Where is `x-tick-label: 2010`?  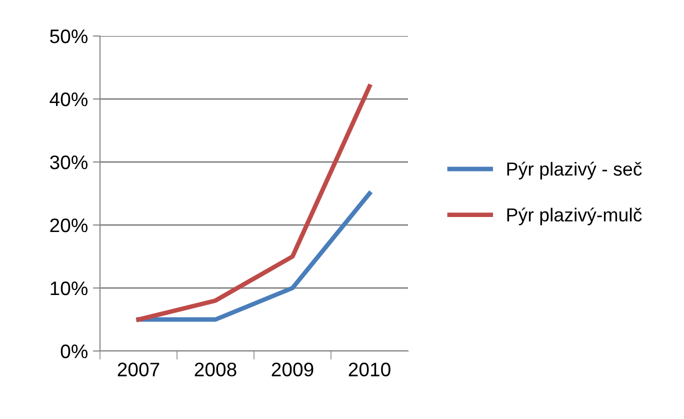 x-tick-label: 2010 is located at coordinates (369, 369).